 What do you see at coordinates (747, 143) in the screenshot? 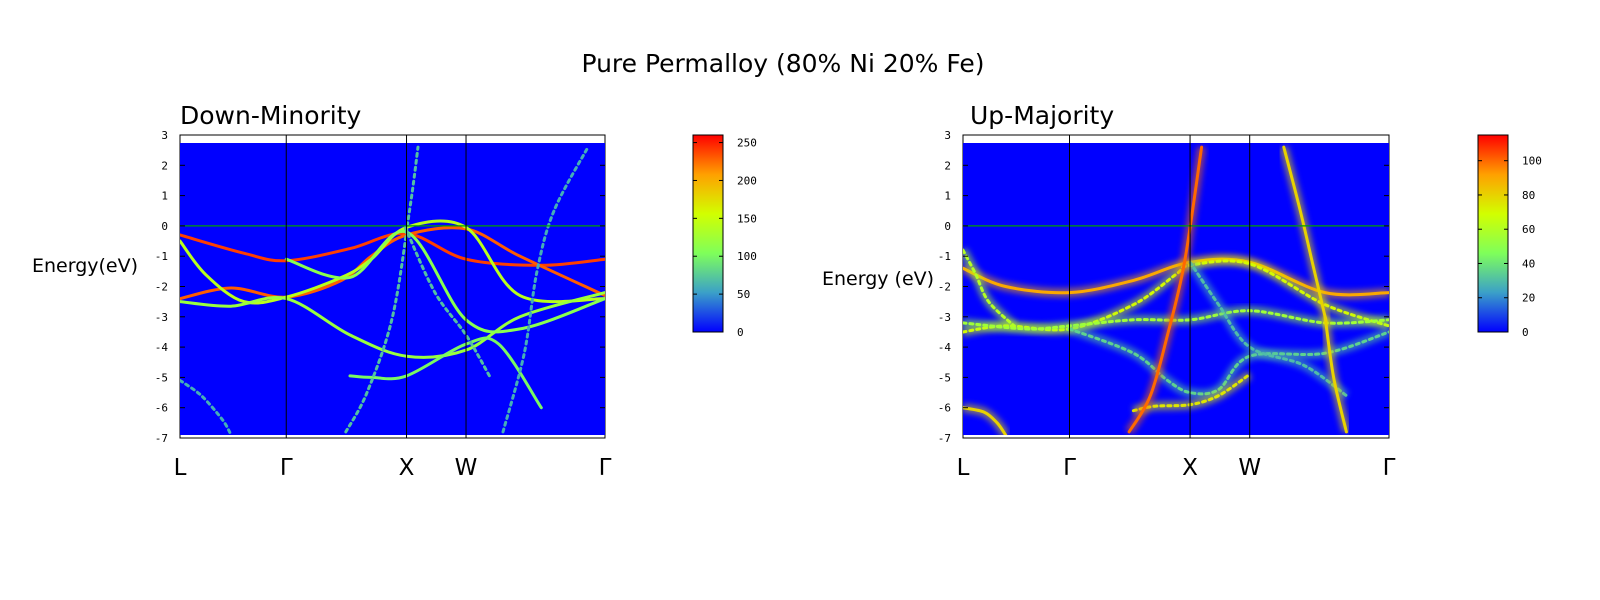
I see `colorbar-tick-label: 250` at bounding box center [747, 143].